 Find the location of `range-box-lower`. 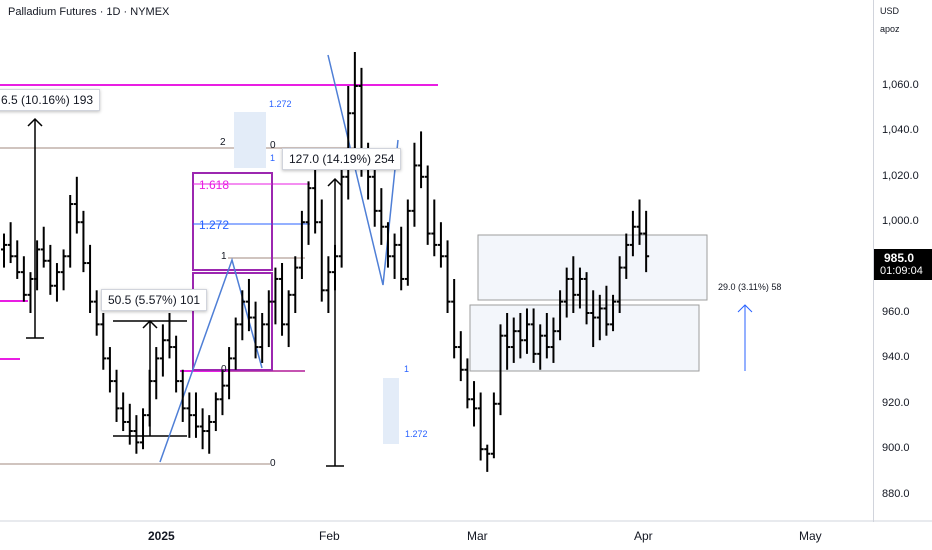

range-box-lower is located at coordinates (584, 338).